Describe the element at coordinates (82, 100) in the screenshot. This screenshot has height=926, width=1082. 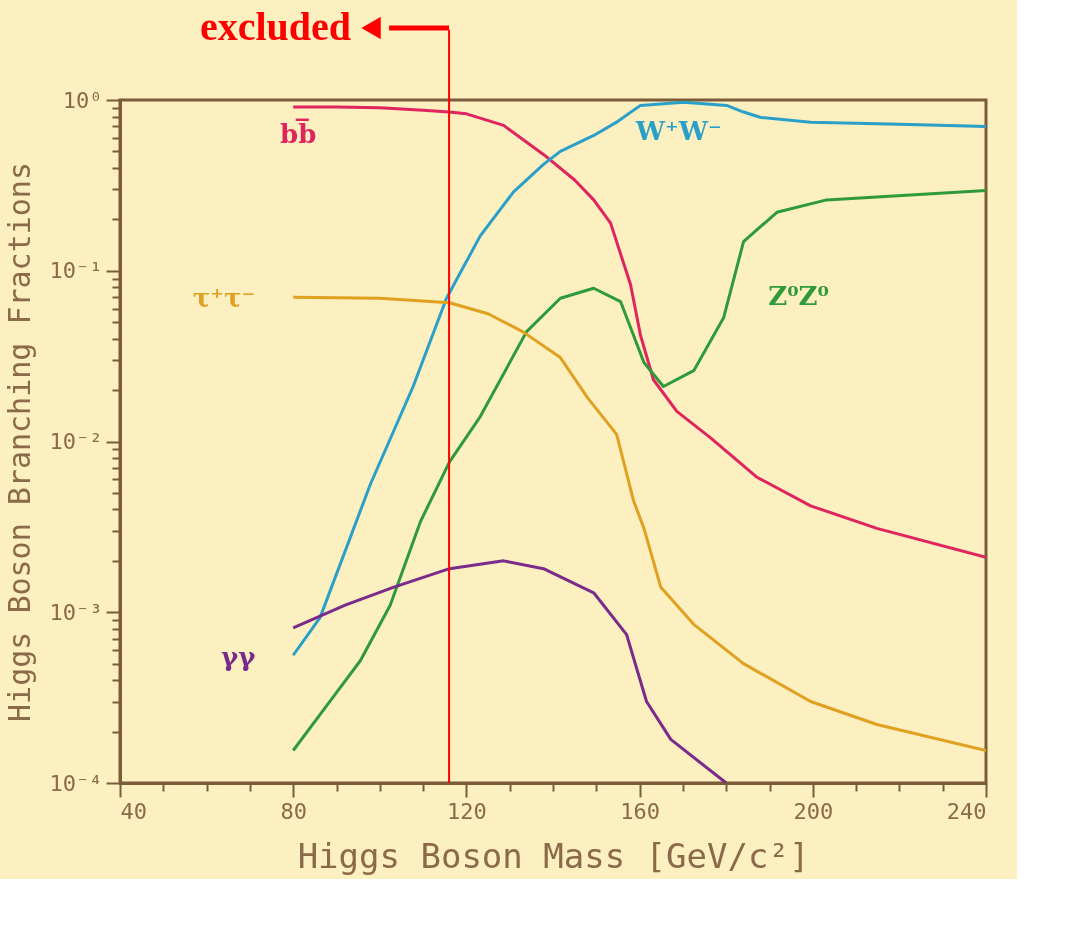
I see `y-tick-label: 10⁰` at that location.